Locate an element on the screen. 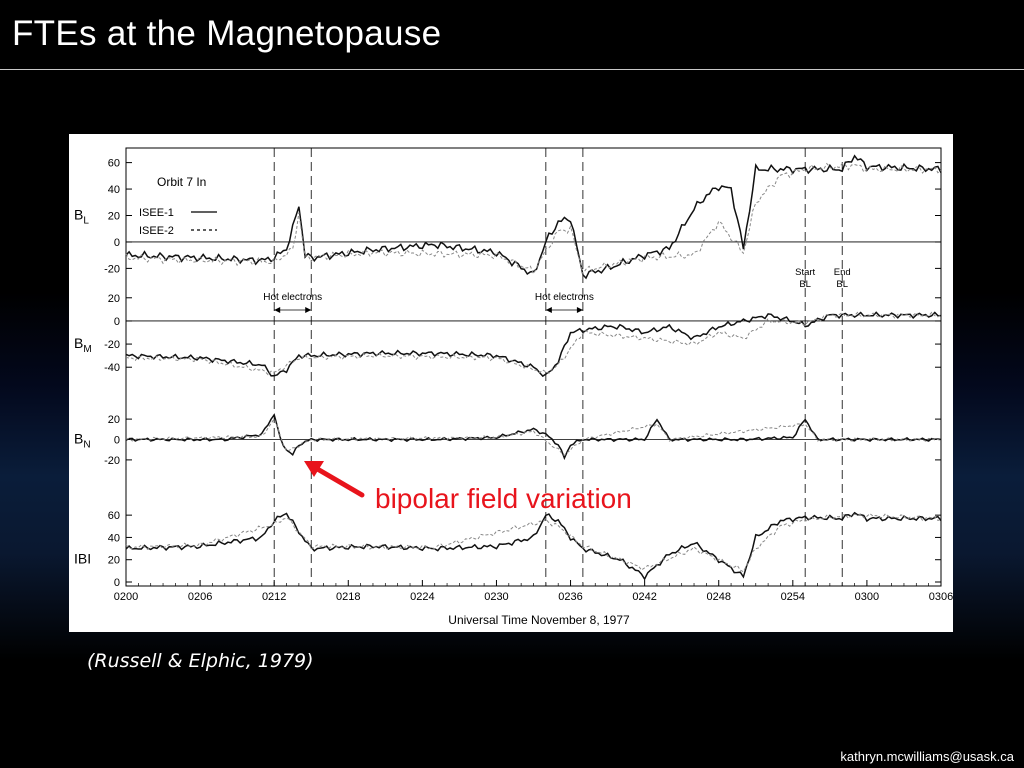  x-tick-label: 0200 is located at coordinates (126, 597).